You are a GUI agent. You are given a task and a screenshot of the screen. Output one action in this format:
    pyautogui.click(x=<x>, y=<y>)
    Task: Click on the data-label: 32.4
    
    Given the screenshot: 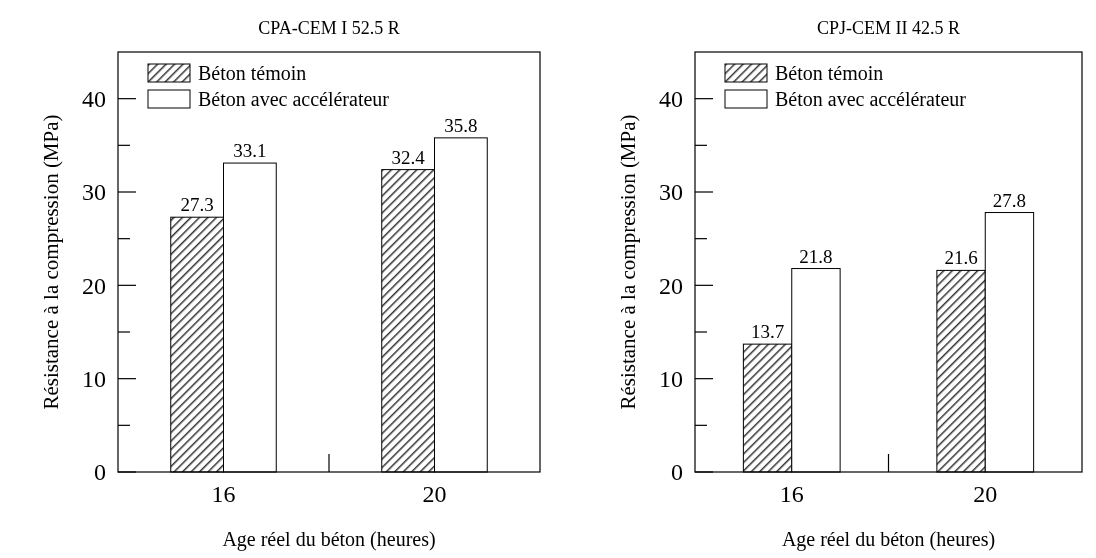 What is the action you would take?
    pyautogui.click(x=408, y=157)
    